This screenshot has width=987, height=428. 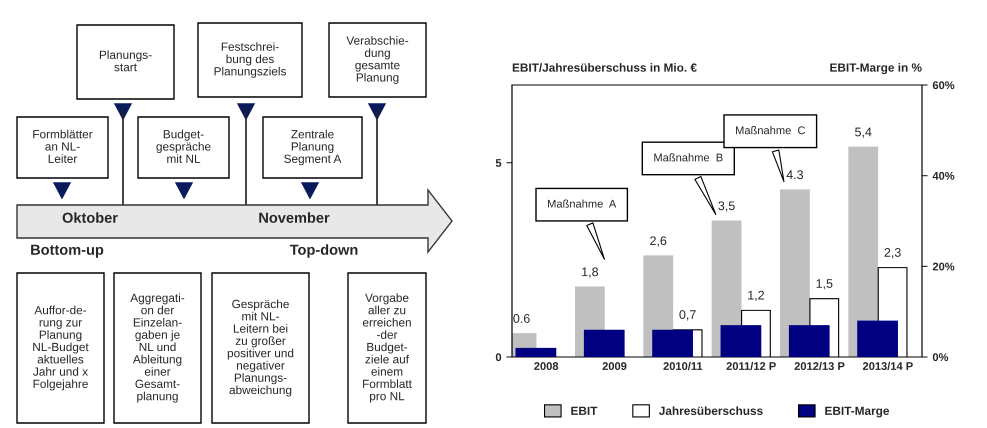 What do you see at coordinates (751, 366) in the screenshot?
I see `x-tick-label: 2011/12 P` at bounding box center [751, 366].